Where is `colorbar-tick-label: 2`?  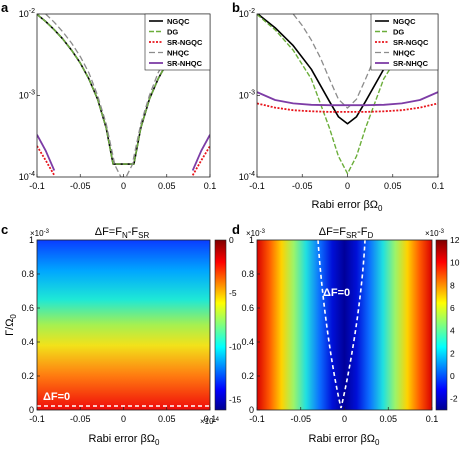
colorbar-tick-label: 2 is located at coordinates (452, 353).